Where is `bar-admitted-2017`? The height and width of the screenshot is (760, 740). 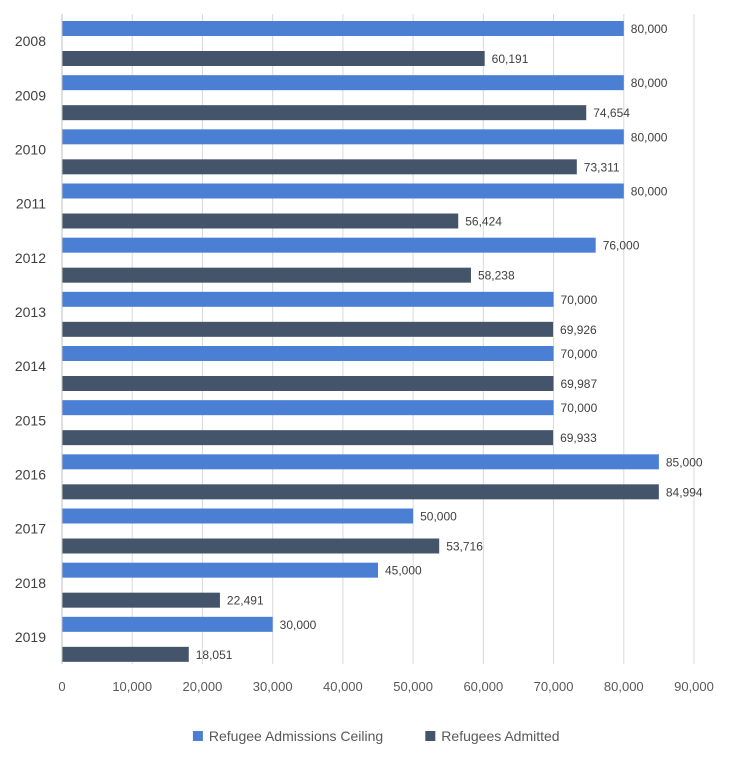 bar-admitted-2017 is located at coordinates (251, 546).